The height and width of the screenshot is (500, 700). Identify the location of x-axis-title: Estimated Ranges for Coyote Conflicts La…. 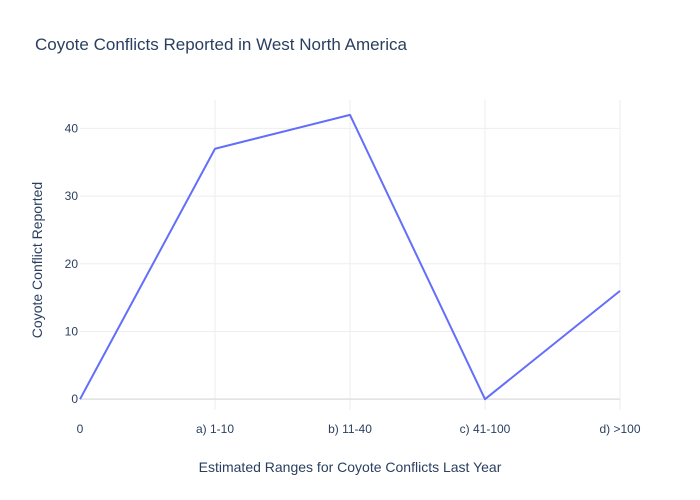
(350, 467).